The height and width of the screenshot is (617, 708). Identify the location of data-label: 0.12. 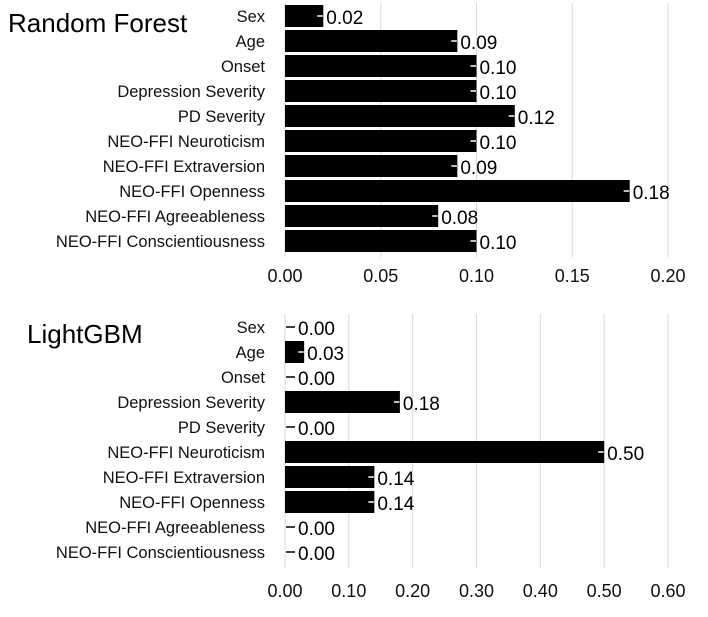
(536, 118).